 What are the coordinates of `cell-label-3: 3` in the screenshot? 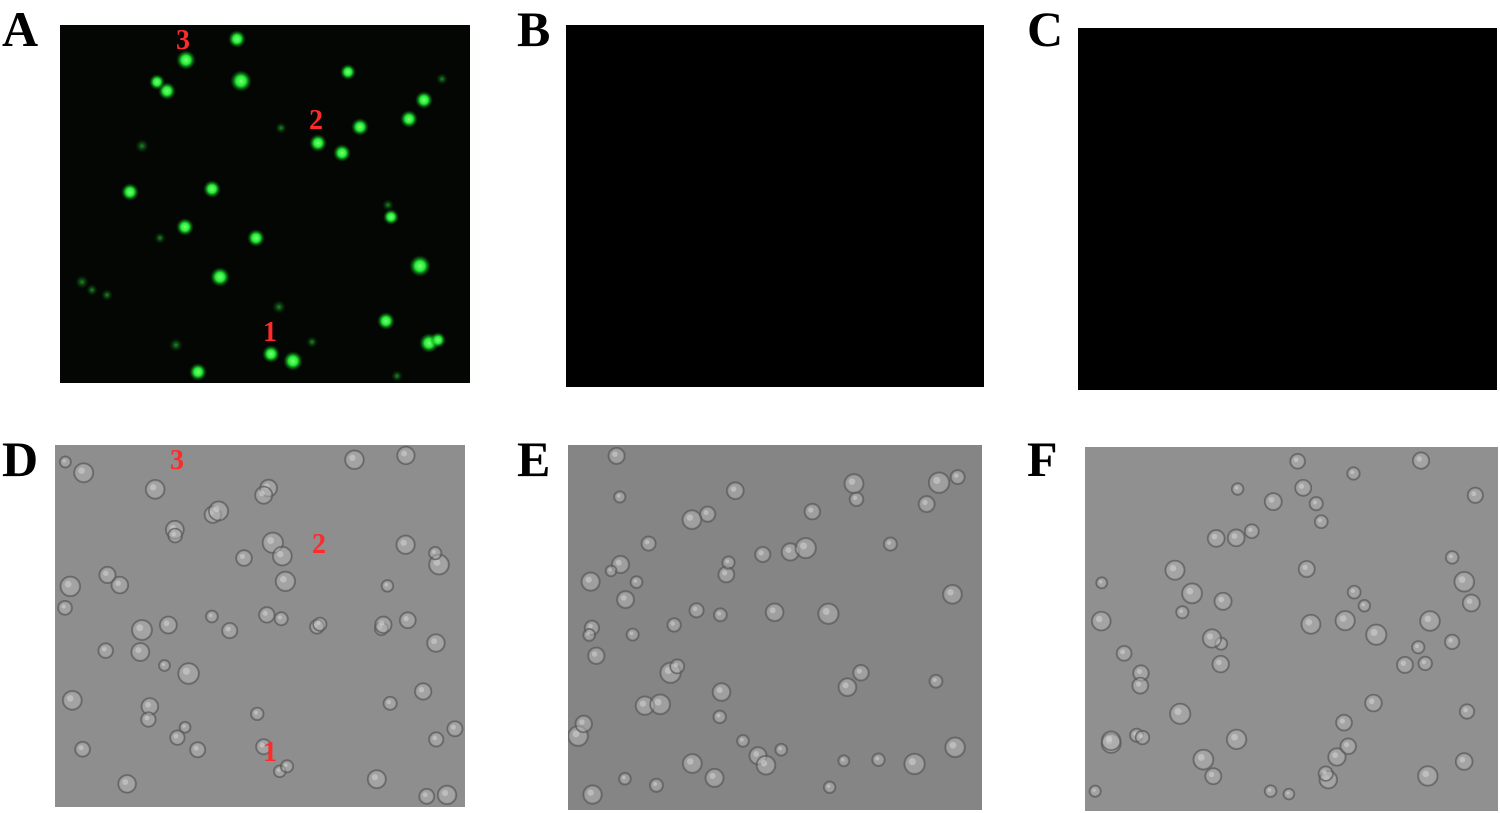 It's located at (177, 460).